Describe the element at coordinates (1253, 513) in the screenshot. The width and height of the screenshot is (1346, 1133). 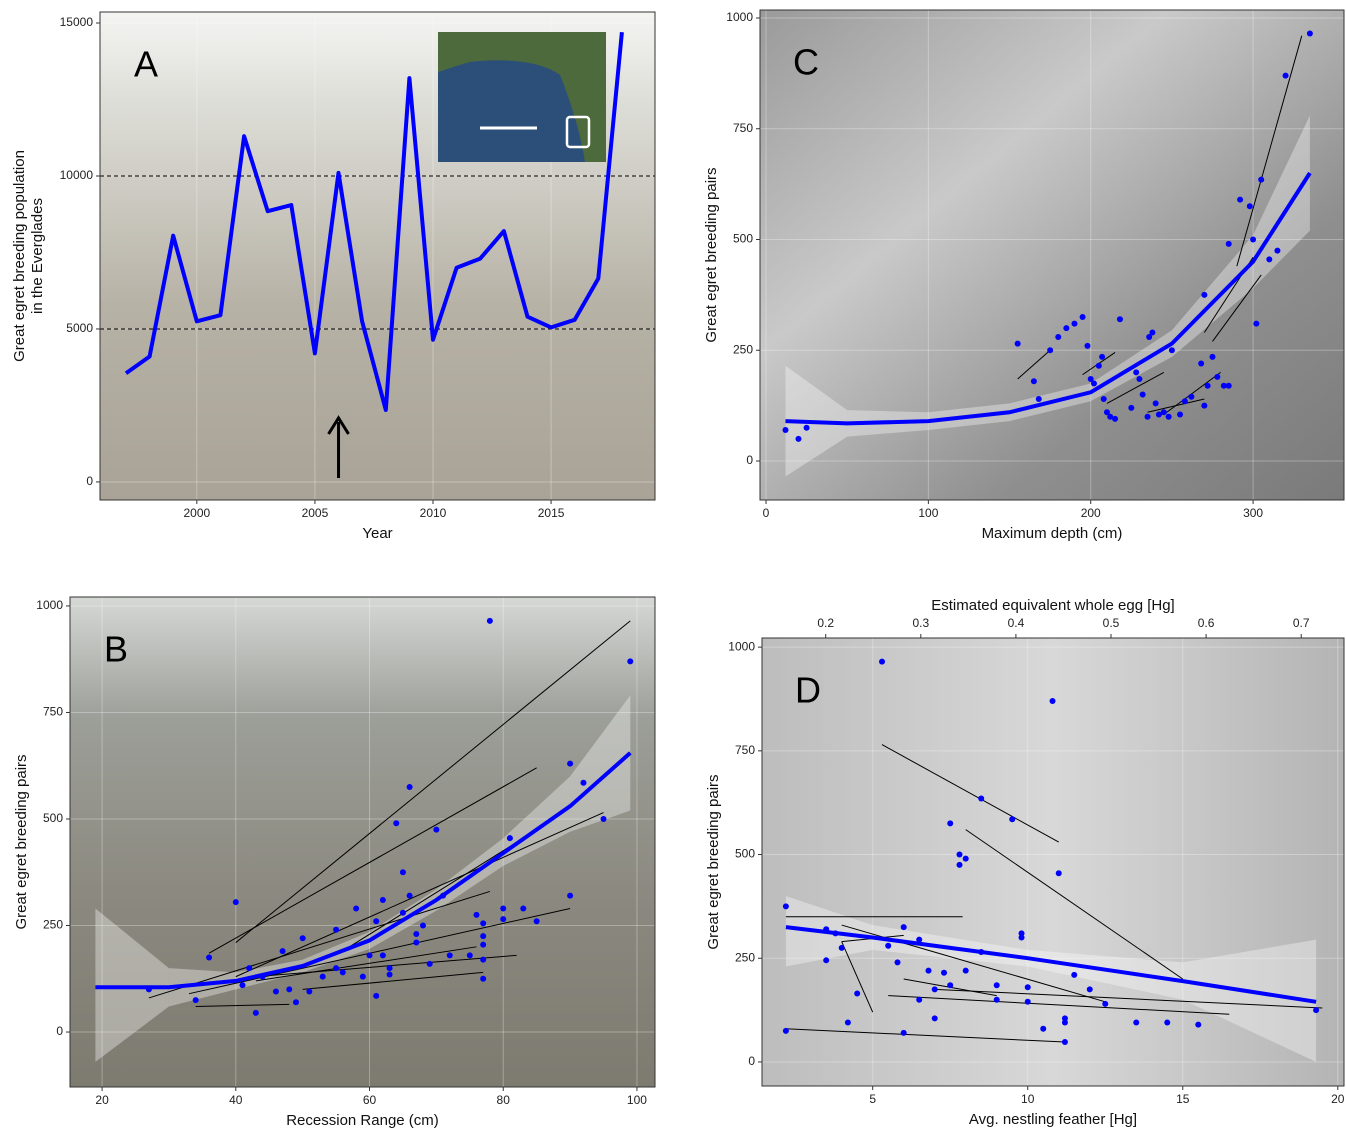
I see `x-tick-label: 300` at that location.